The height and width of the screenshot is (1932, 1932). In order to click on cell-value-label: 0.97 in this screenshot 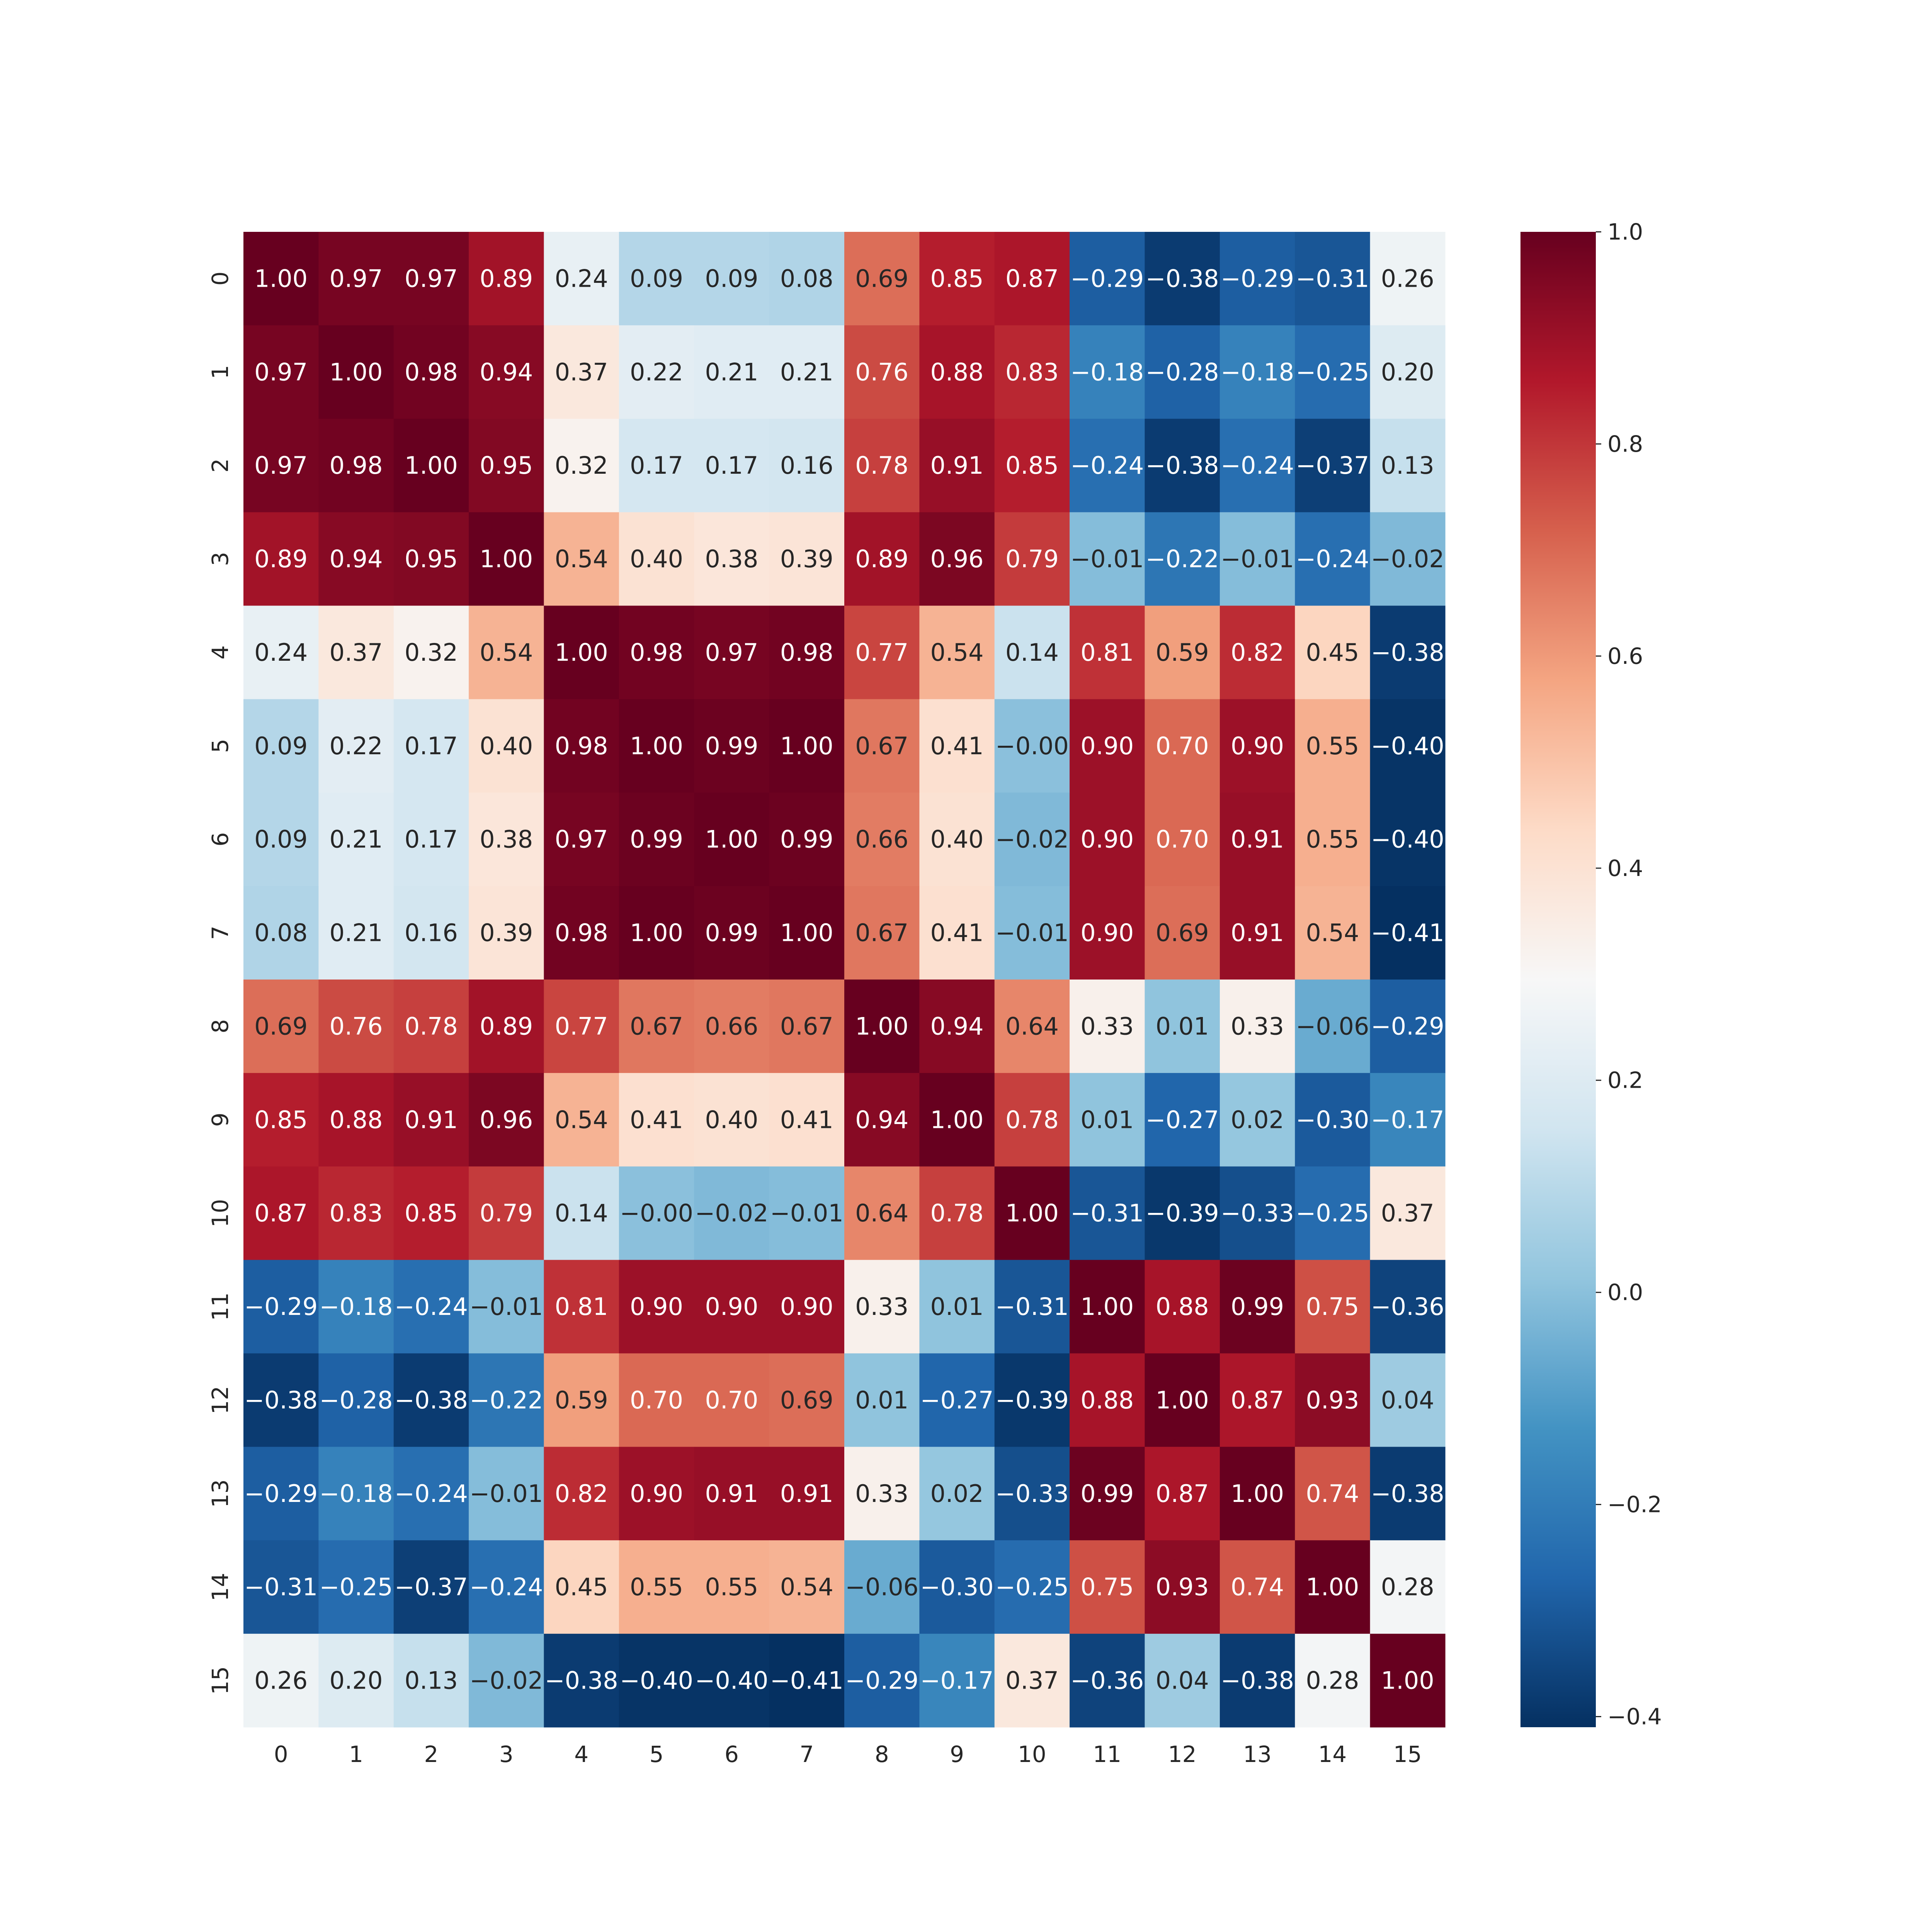, I will do `click(281, 466)`.